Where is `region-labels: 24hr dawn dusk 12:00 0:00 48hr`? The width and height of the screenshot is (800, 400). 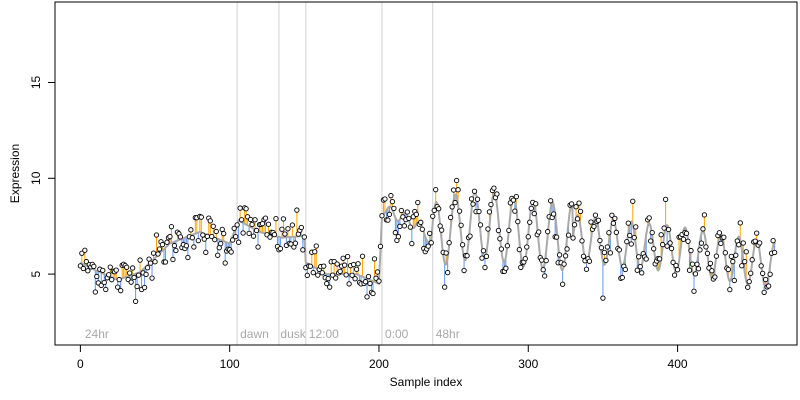
region-labels: 24hr dawn dusk 12:00 0:00 48hr is located at coordinates (272, 334).